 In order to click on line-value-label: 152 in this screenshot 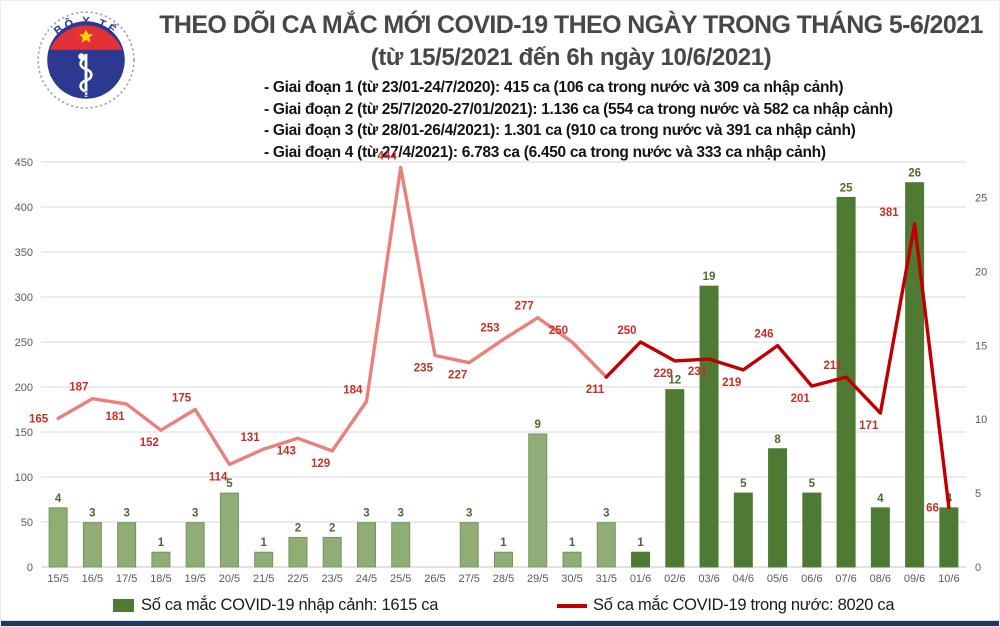, I will do `click(149, 443)`.